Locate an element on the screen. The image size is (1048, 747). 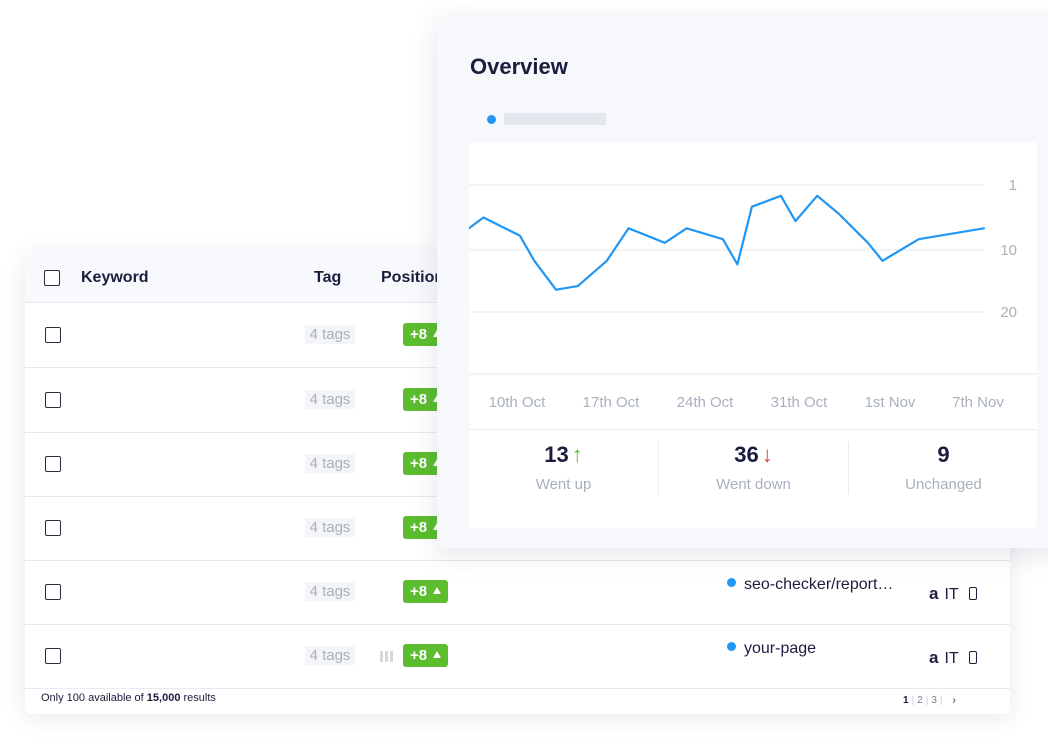
select-all-checkbox is located at coordinates (52, 278).